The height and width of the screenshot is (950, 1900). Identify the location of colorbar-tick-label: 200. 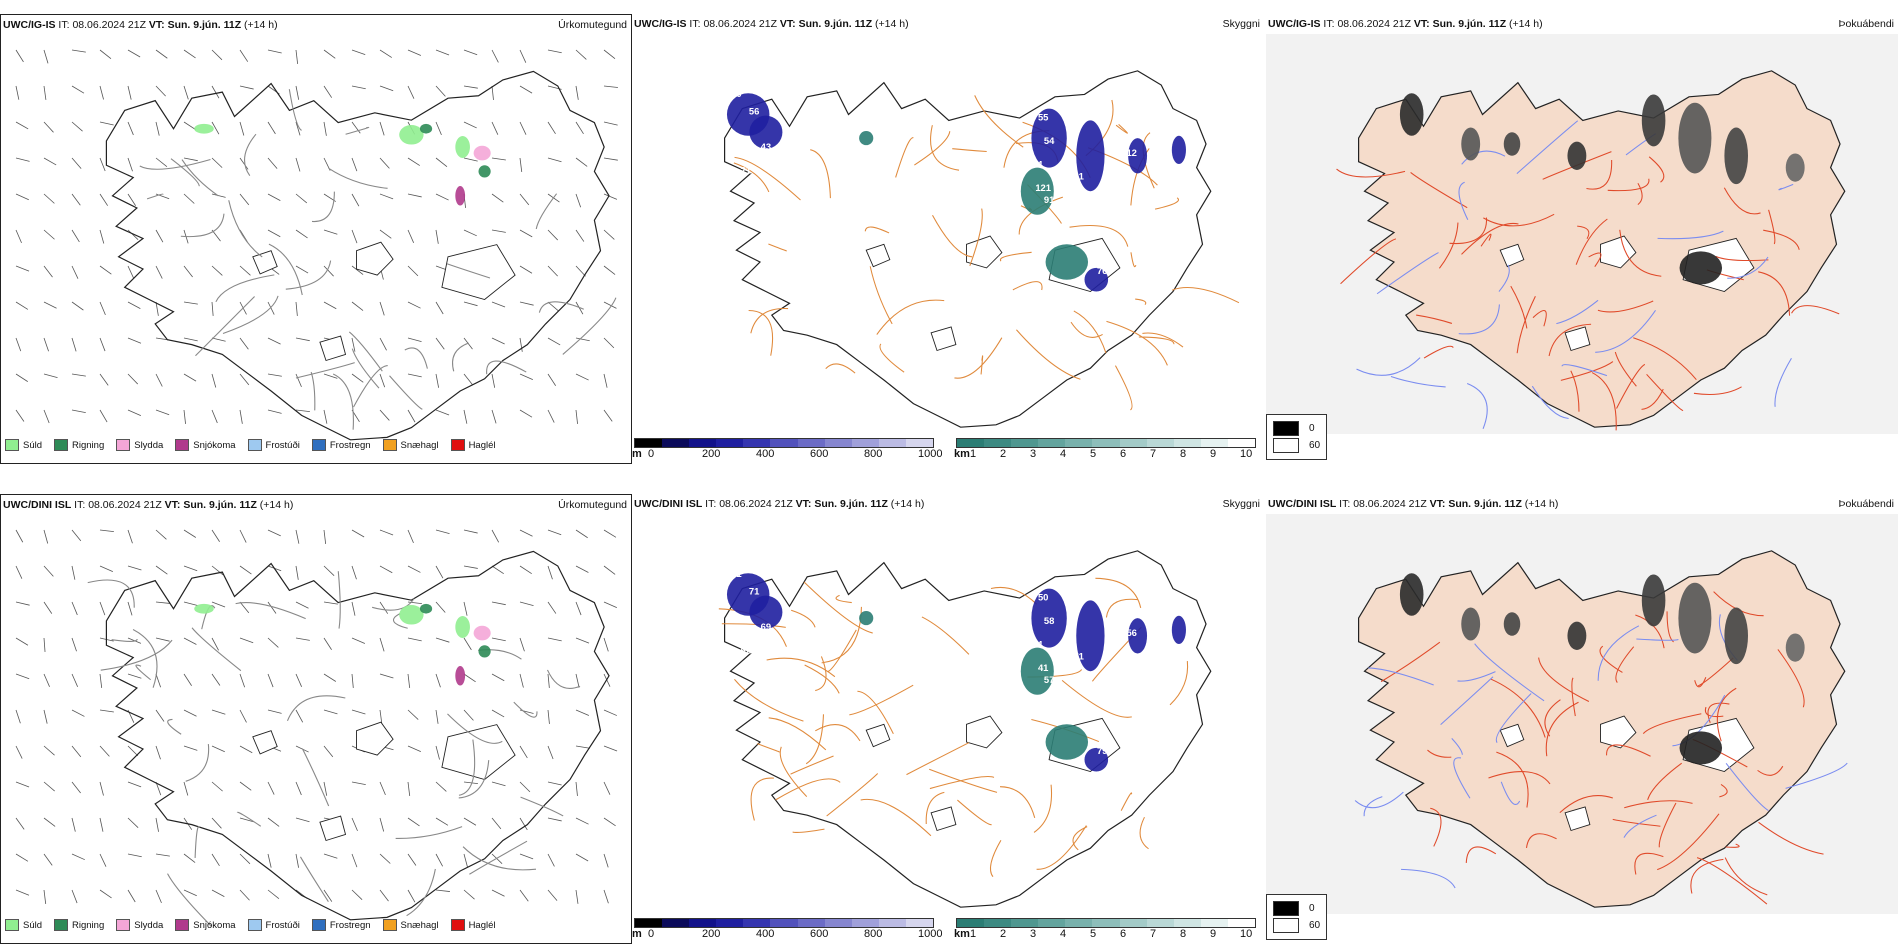
(711, 934).